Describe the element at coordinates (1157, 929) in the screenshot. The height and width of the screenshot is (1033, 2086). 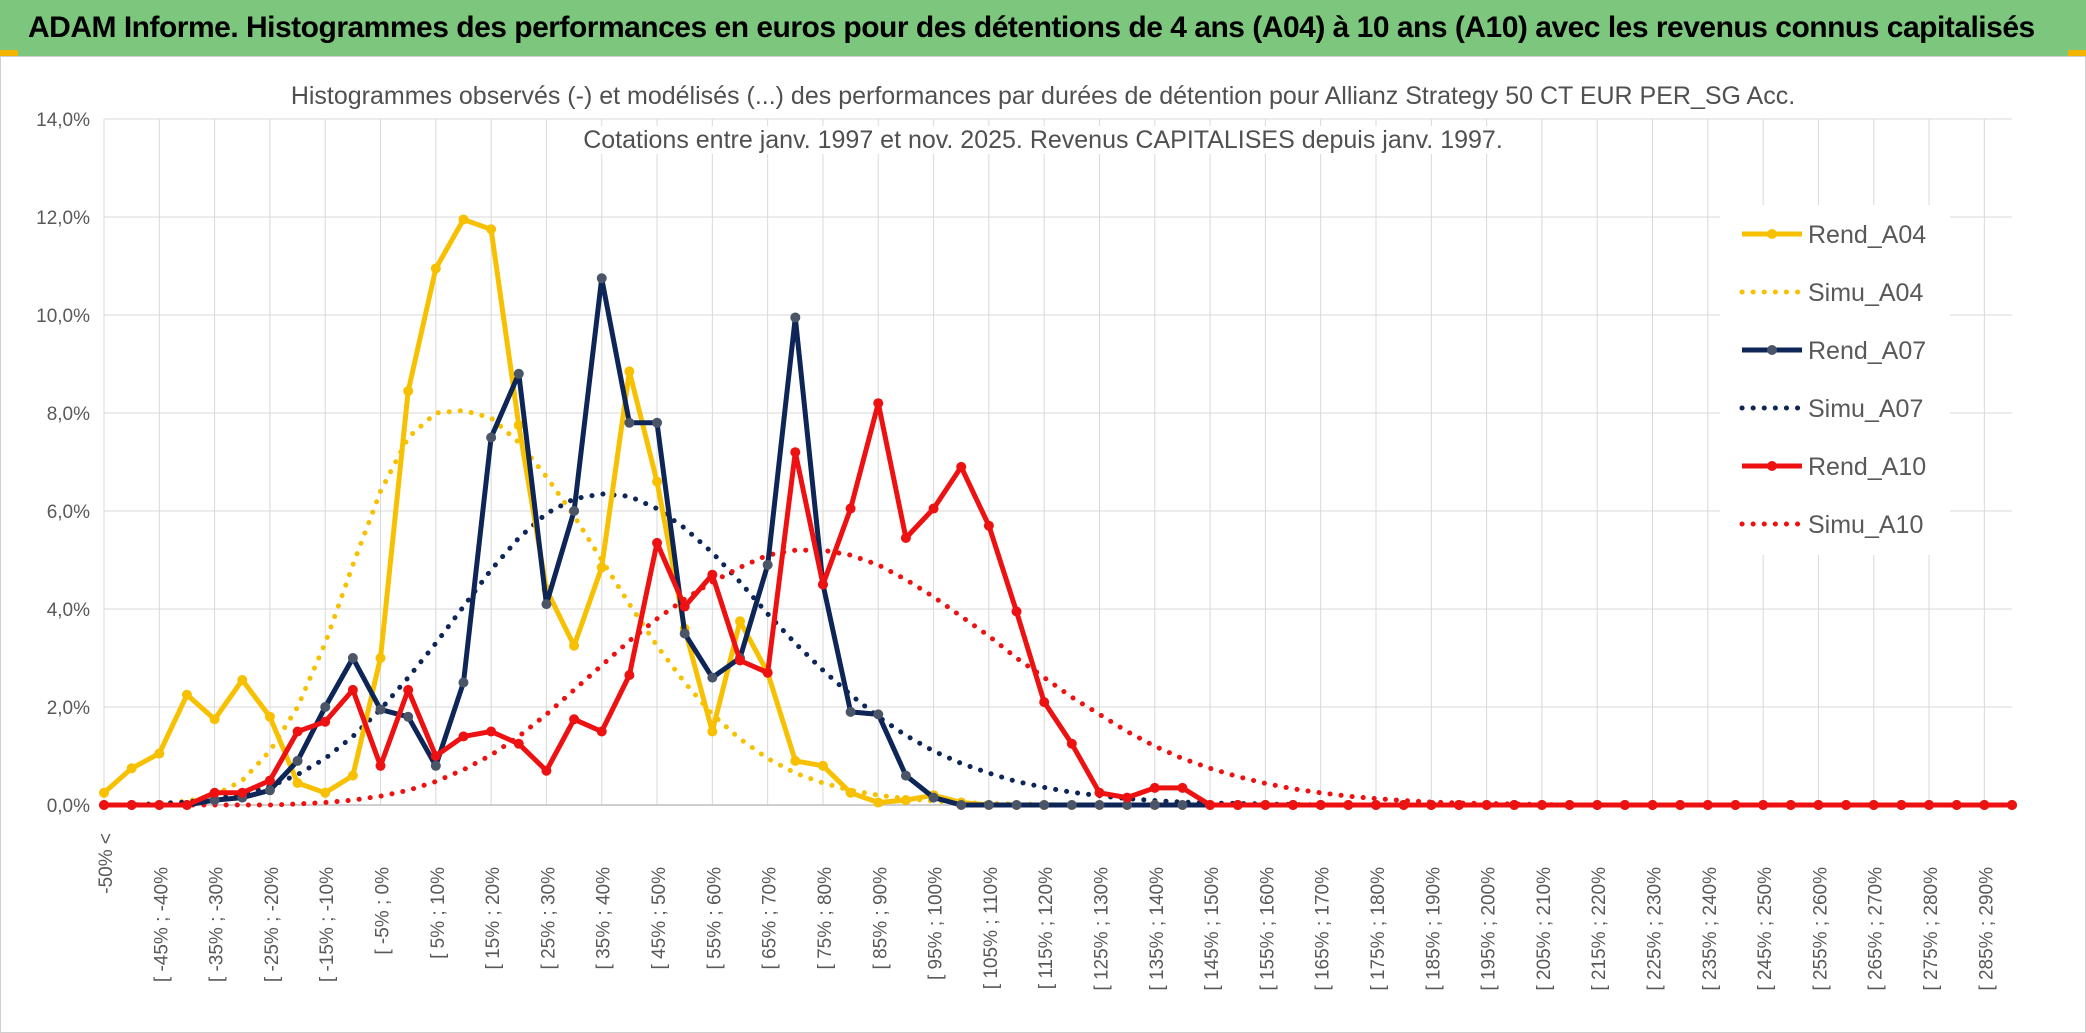
I see `x-tick-label: [ 135% ; 140%` at that location.